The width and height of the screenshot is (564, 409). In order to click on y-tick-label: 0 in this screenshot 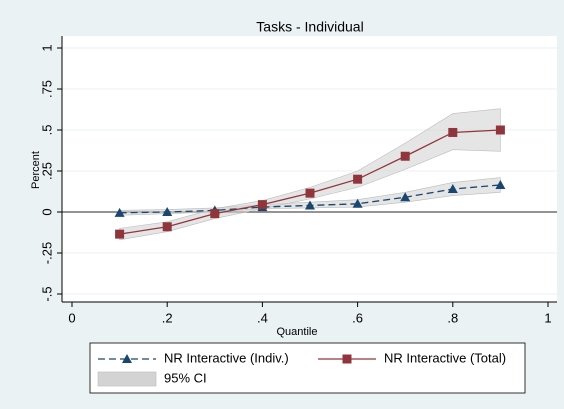, I will do `click(46, 211)`.